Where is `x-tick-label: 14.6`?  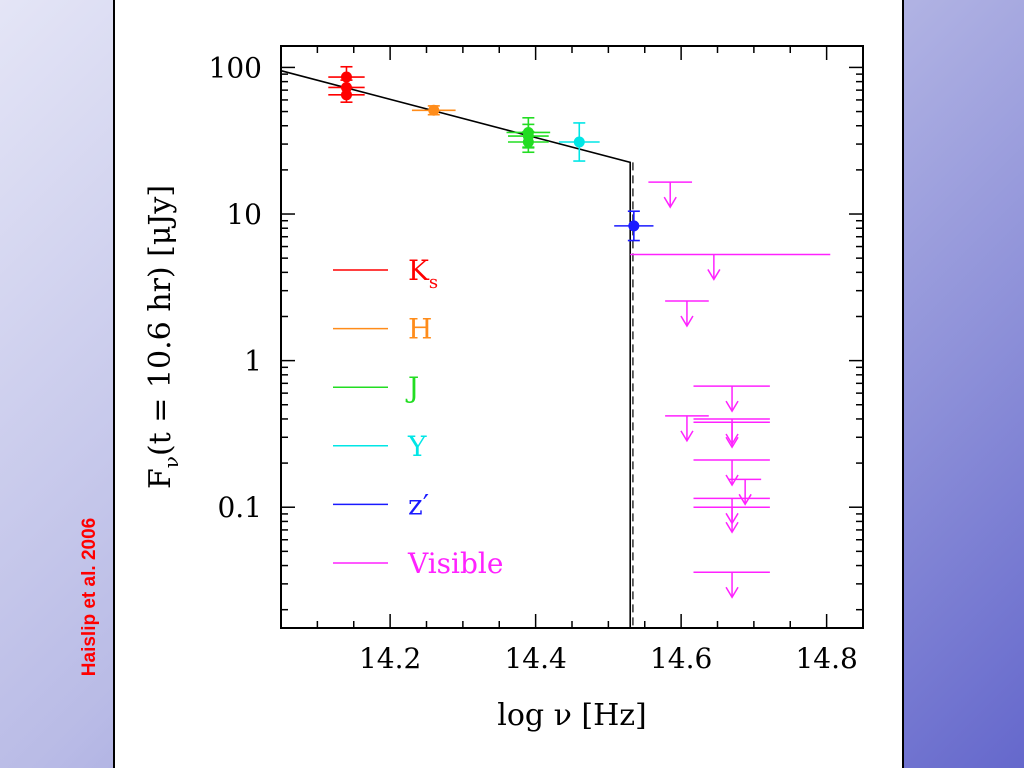
x-tick-label: 14.6 is located at coordinates (681, 658).